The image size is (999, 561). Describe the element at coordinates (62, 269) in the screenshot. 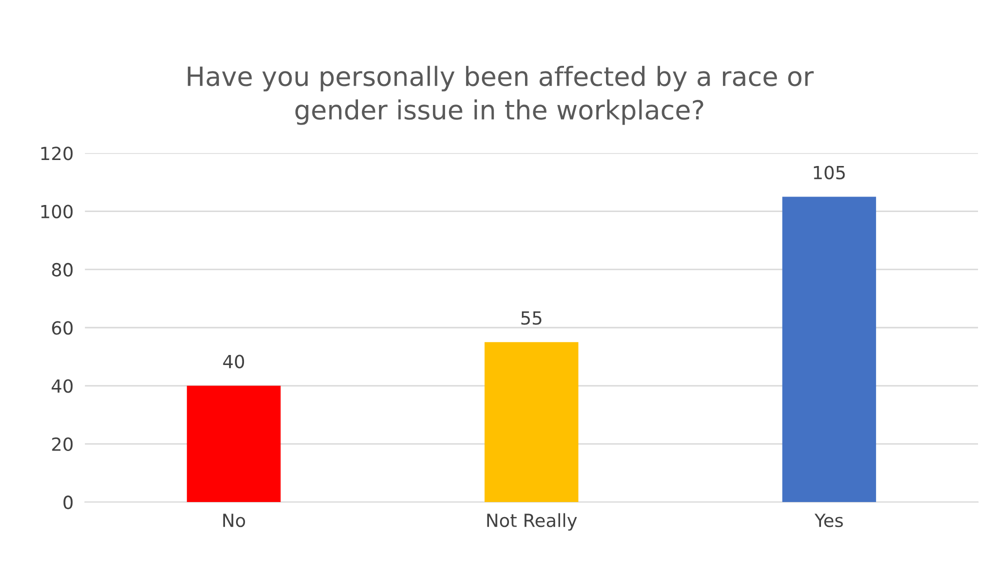

I see `y-tick-label: 80` at that location.